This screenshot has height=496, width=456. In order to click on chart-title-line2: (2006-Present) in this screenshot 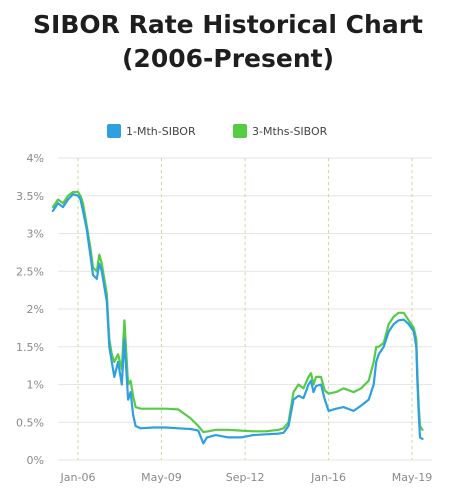, I will do `click(228, 58)`.